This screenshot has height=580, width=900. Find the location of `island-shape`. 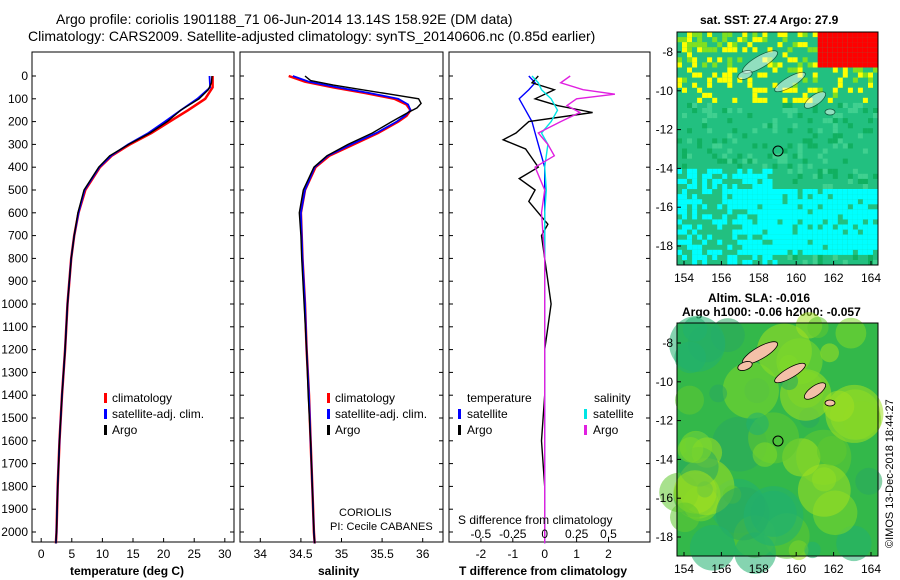

island-shape is located at coordinates (830, 112).